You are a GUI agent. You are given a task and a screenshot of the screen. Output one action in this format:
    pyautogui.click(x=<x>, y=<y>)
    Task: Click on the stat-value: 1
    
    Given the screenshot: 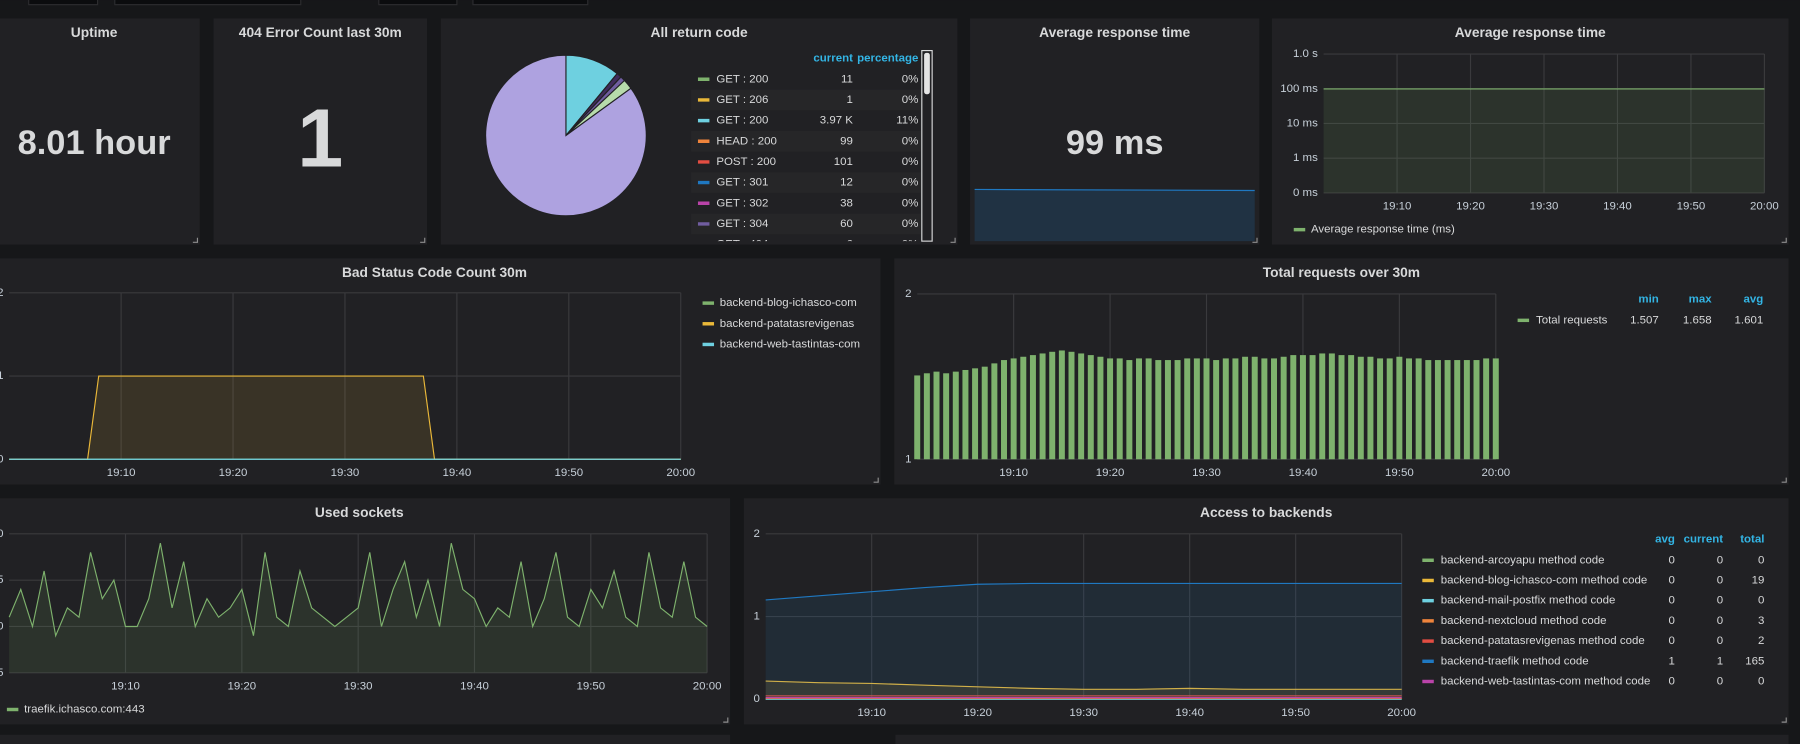 What is the action you would take?
    pyautogui.click(x=320, y=138)
    